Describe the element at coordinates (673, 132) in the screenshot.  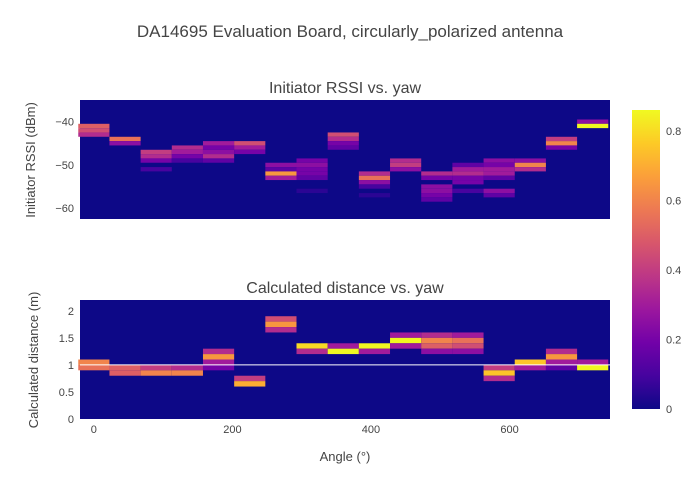
I see `colorbar-tick-label: 0.8` at that location.